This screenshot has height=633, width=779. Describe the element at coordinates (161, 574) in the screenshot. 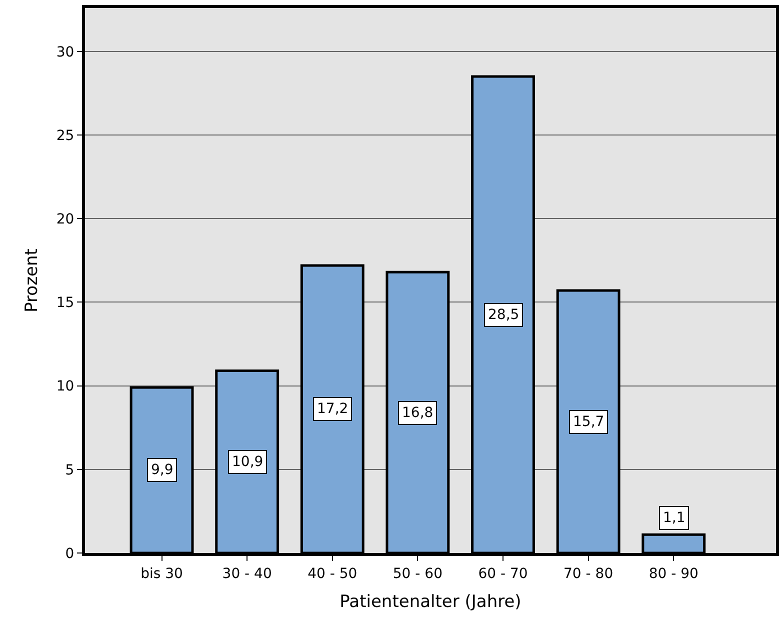

I see `x-tick-label: bis 30` at that location.